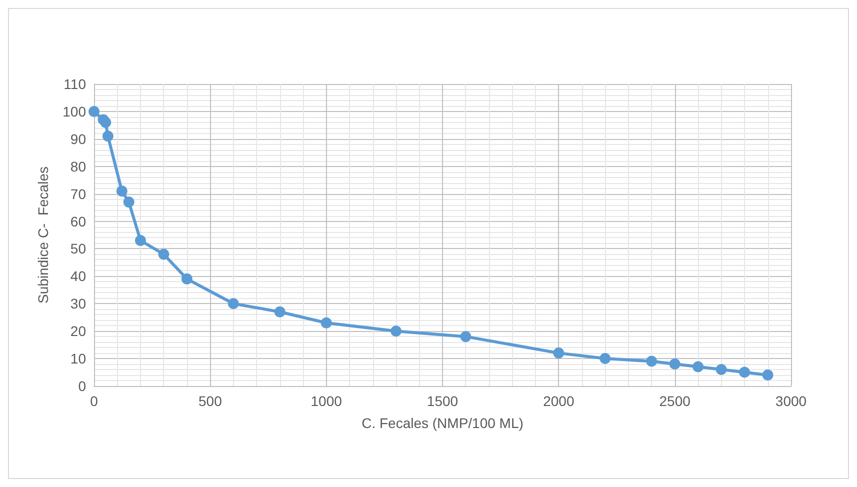 The image size is (857, 487). What do you see at coordinates (43, 235) in the screenshot?
I see `y-axis-title: Subindice C- Fecales` at bounding box center [43, 235].